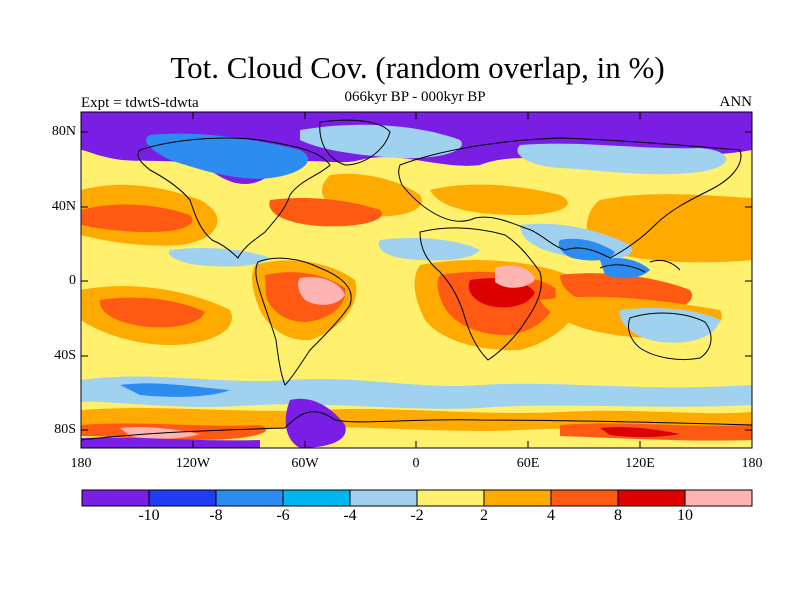 Image resolution: width=800 pixels, height=600 pixels. Describe the element at coordinates (175, 390) in the screenshot. I see `southern-ocean-blue` at that location.